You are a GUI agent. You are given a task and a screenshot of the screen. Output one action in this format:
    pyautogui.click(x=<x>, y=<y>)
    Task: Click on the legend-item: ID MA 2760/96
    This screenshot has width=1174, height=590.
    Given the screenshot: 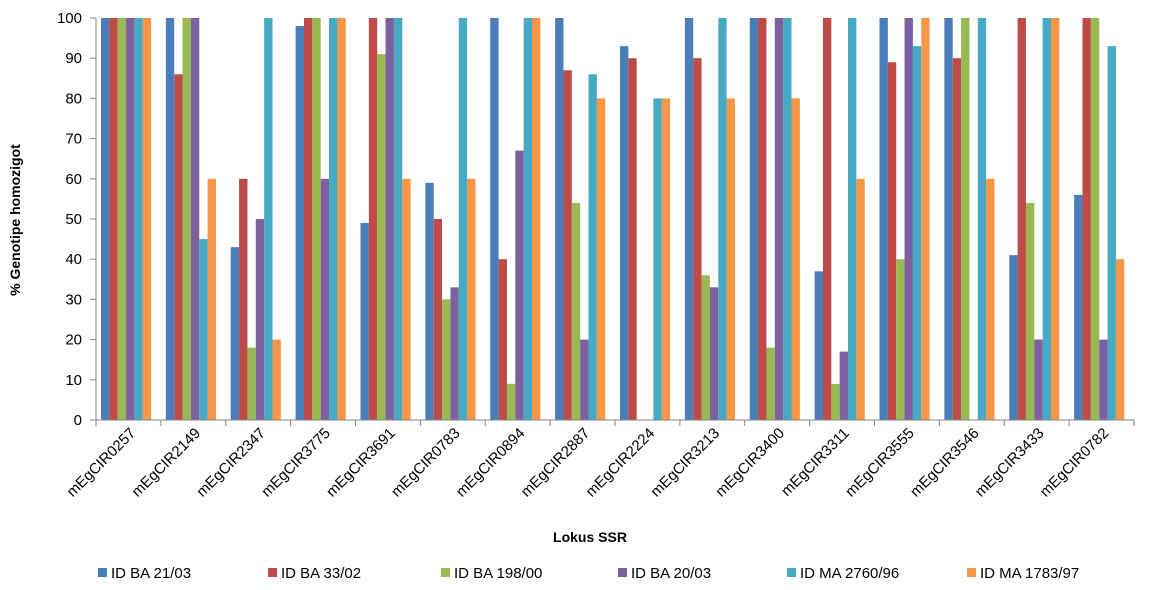 What is the action you would take?
    pyautogui.click(x=843, y=573)
    